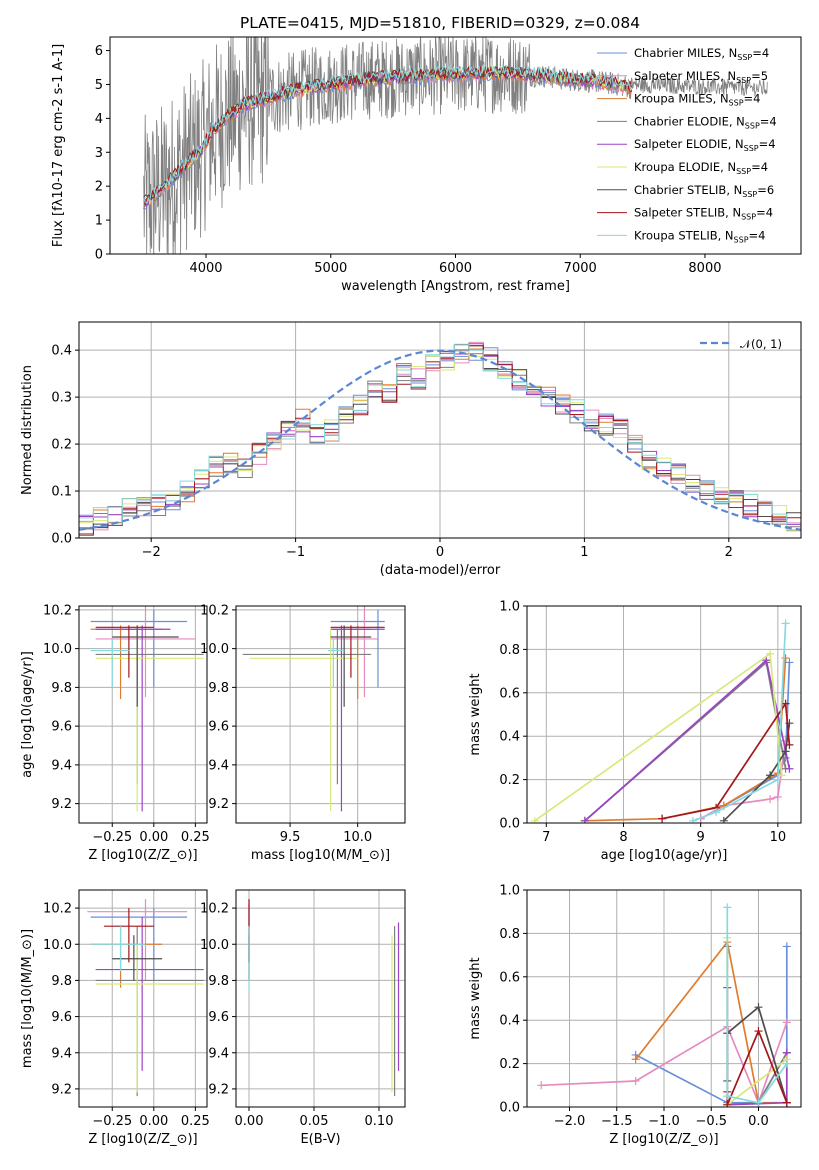  What do you see at coordinates (546, 837) in the screenshot?
I see `x-tick-label: 7` at bounding box center [546, 837].